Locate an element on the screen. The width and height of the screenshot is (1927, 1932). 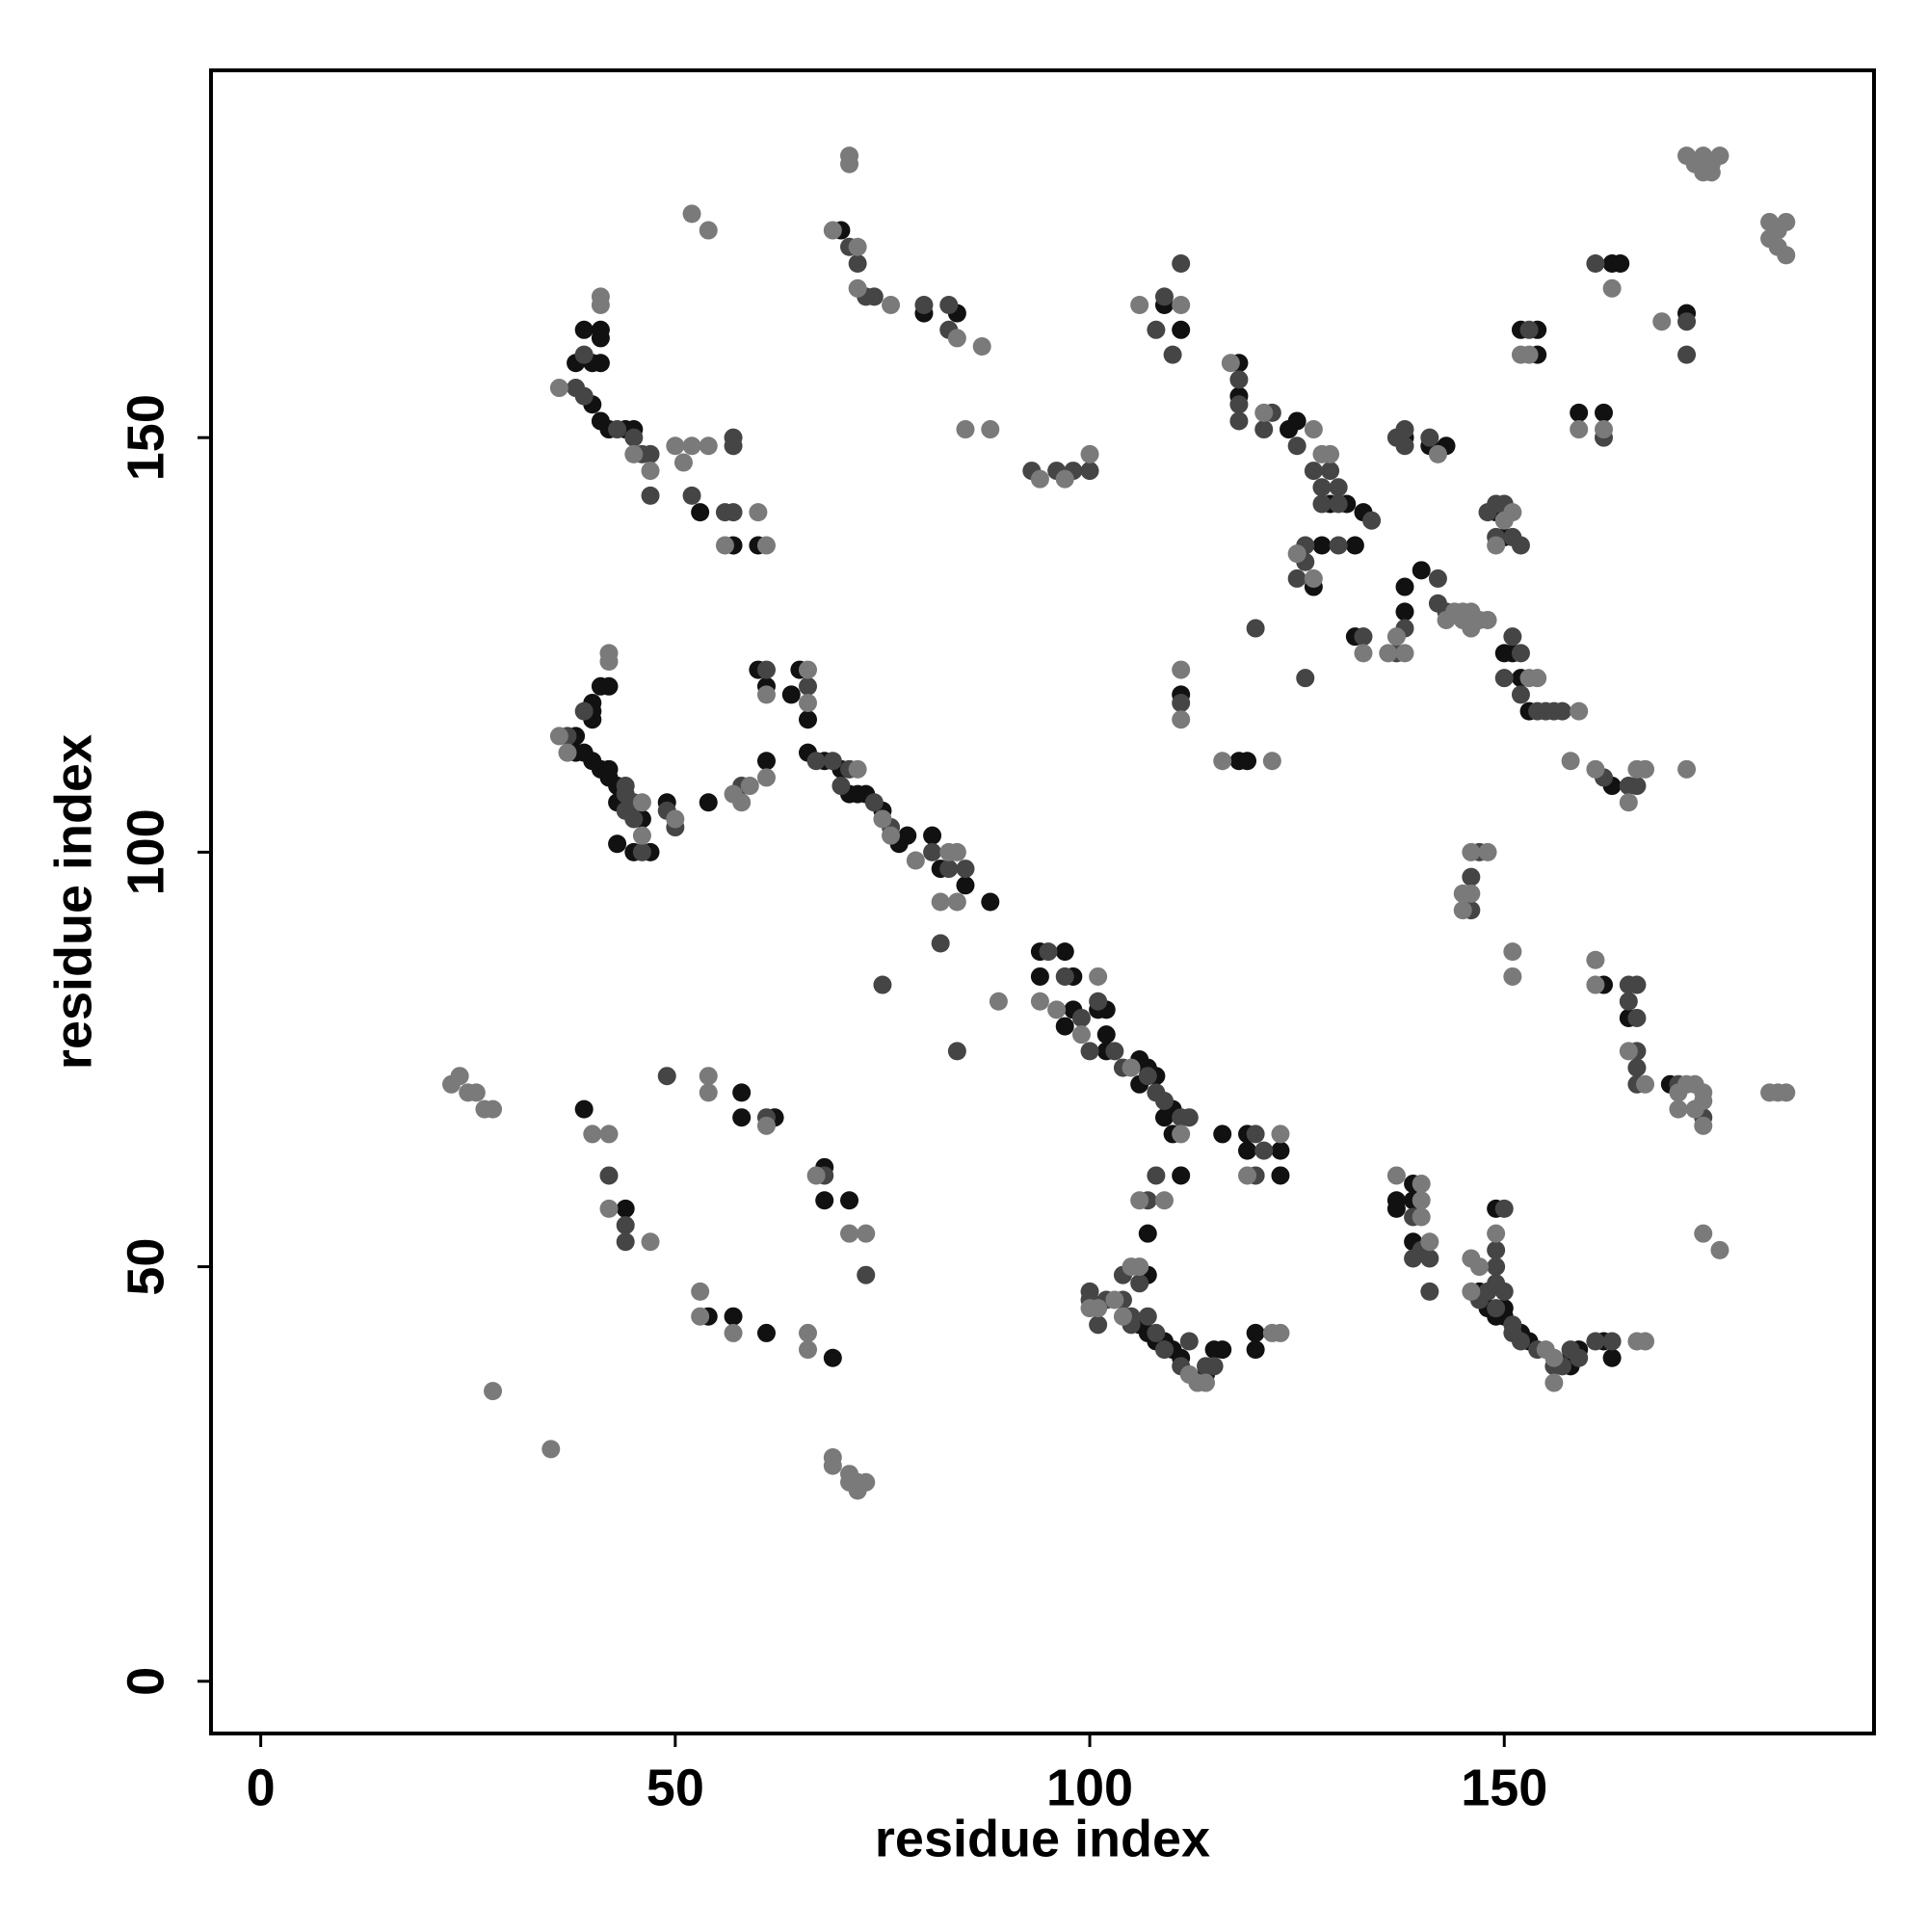
x-tick-label: 100 is located at coordinates (1089, 1787).